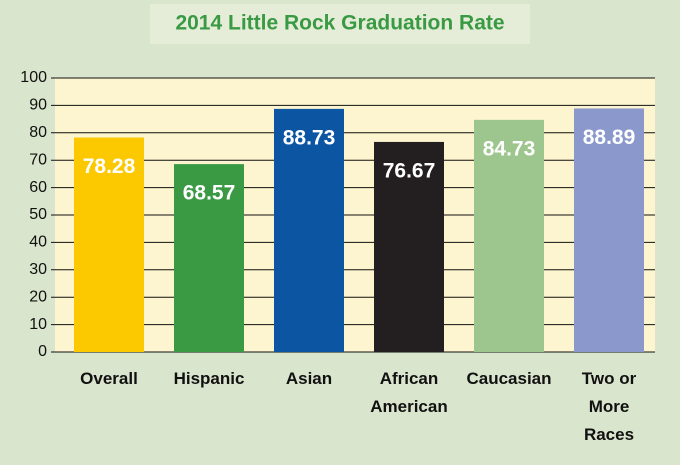 This screenshot has height=465, width=680. Describe the element at coordinates (609, 434) in the screenshot. I see `x-tick-line: Races` at that location.